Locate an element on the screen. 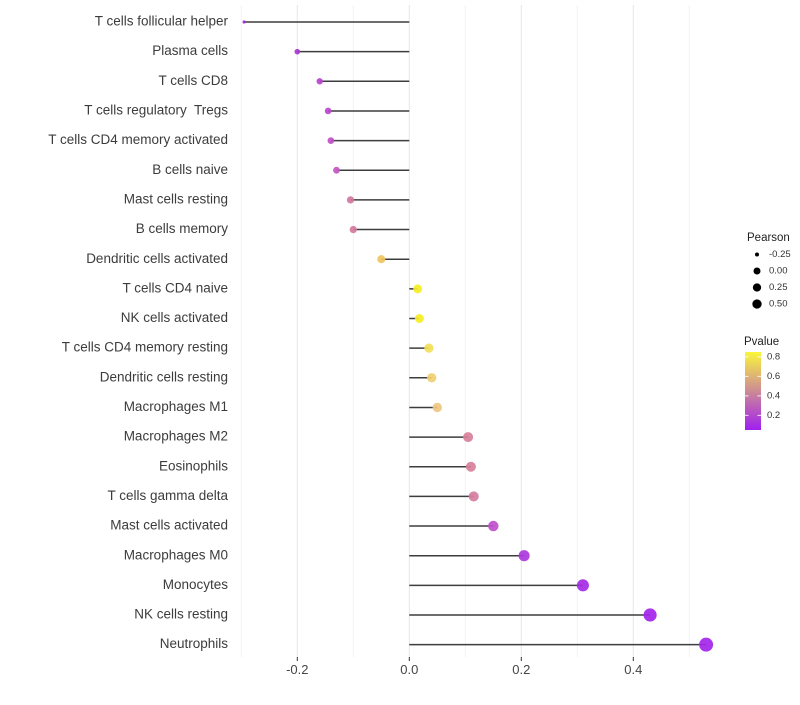 Image resolution: width=800 pixels, height=705 pixels. y-axis-label: Macrophages M2 is located at coordinates (176, 436).